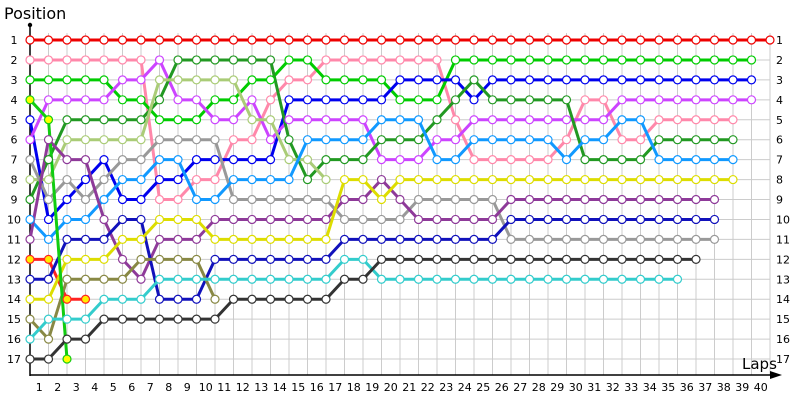 The width and height of the screenshot is (800, 400). Describe the element at coordinates (576, 387) in the screenshot. I see `x-tick-label: 30` at that location.